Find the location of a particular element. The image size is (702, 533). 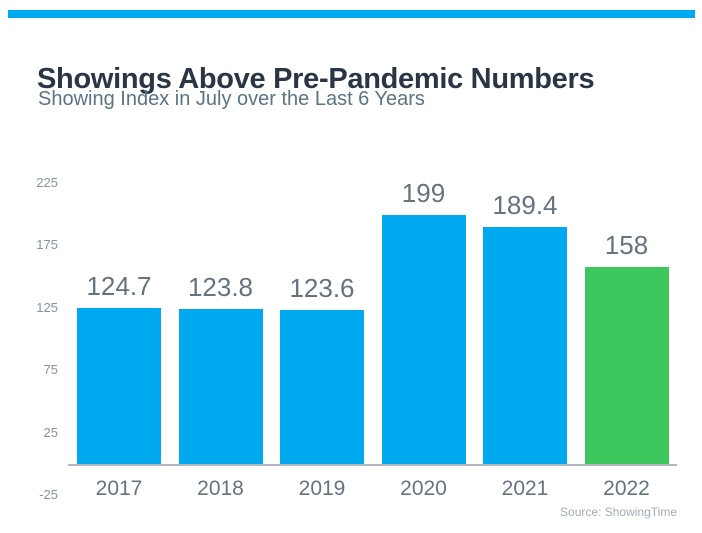

y-tick-75: 75 is located at coordinates (50, 370).